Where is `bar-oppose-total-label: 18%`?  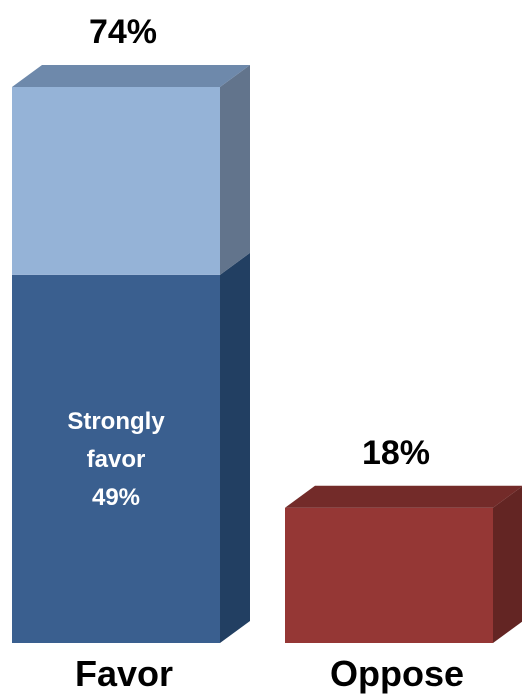
bar-oppose-total-label: 18% is located at coordinates (396, 453).